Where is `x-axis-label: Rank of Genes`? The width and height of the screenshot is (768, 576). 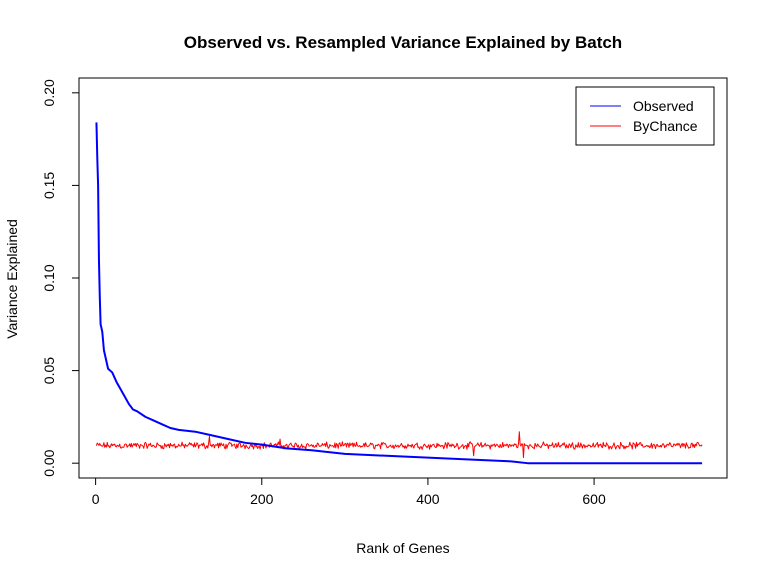 x-axis-label: Rank of Genes is located at coordinates (402, 548).